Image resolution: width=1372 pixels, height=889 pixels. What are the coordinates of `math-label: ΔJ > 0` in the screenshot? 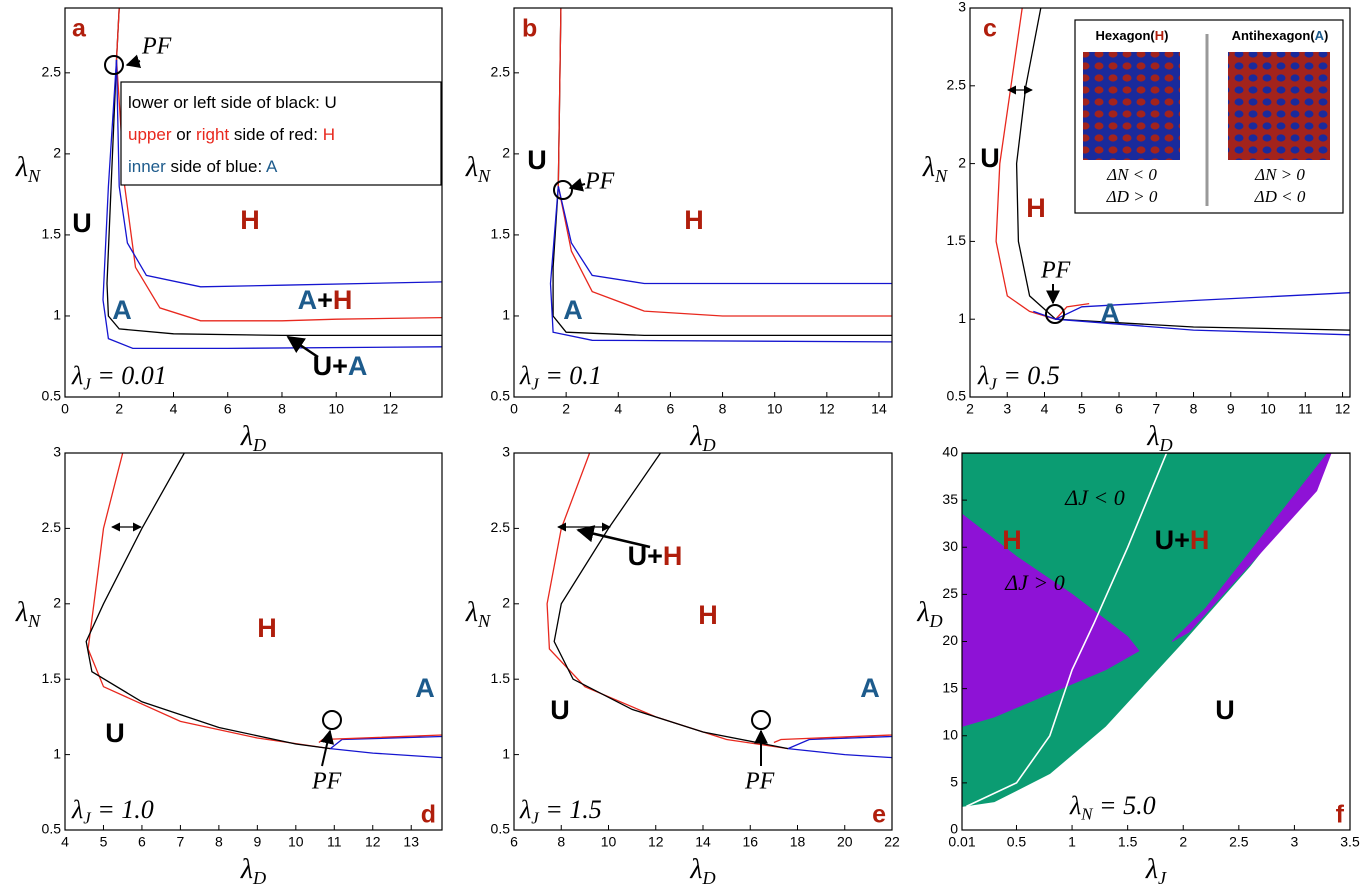 It's located at (1034, 582).